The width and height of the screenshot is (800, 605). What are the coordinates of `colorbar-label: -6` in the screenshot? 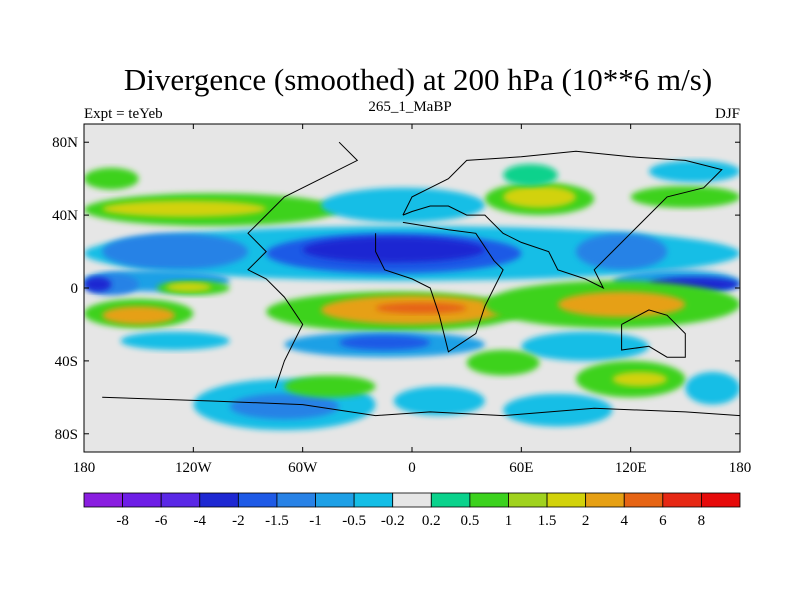 It's located at (161, 521).